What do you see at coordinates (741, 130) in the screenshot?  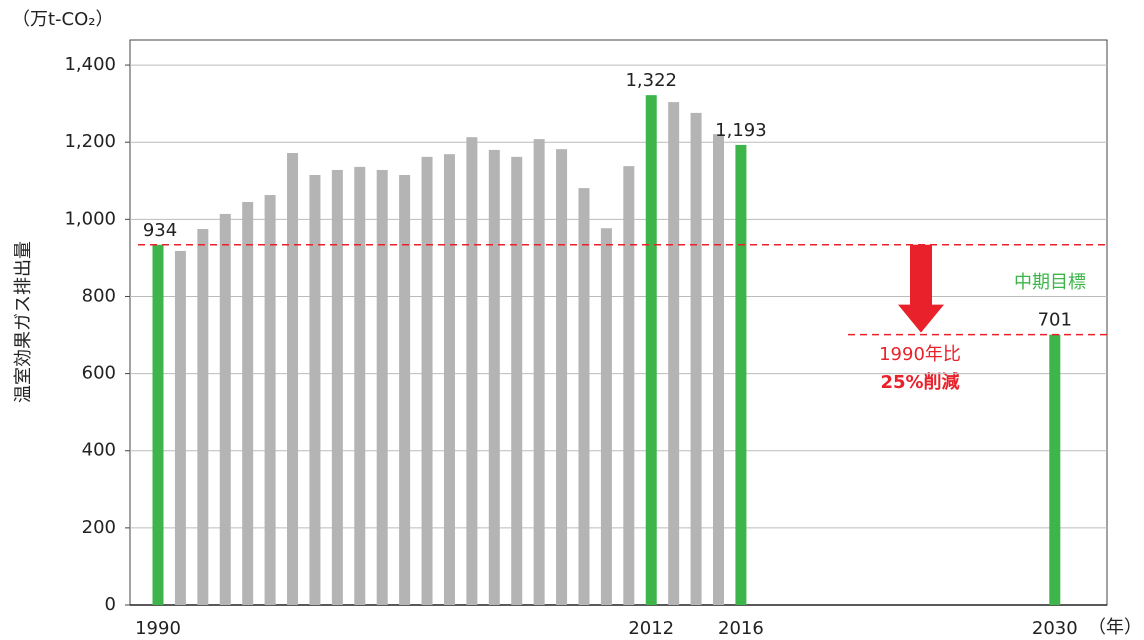 I see `value-label: 1,193` at bounding box center [741, 130].